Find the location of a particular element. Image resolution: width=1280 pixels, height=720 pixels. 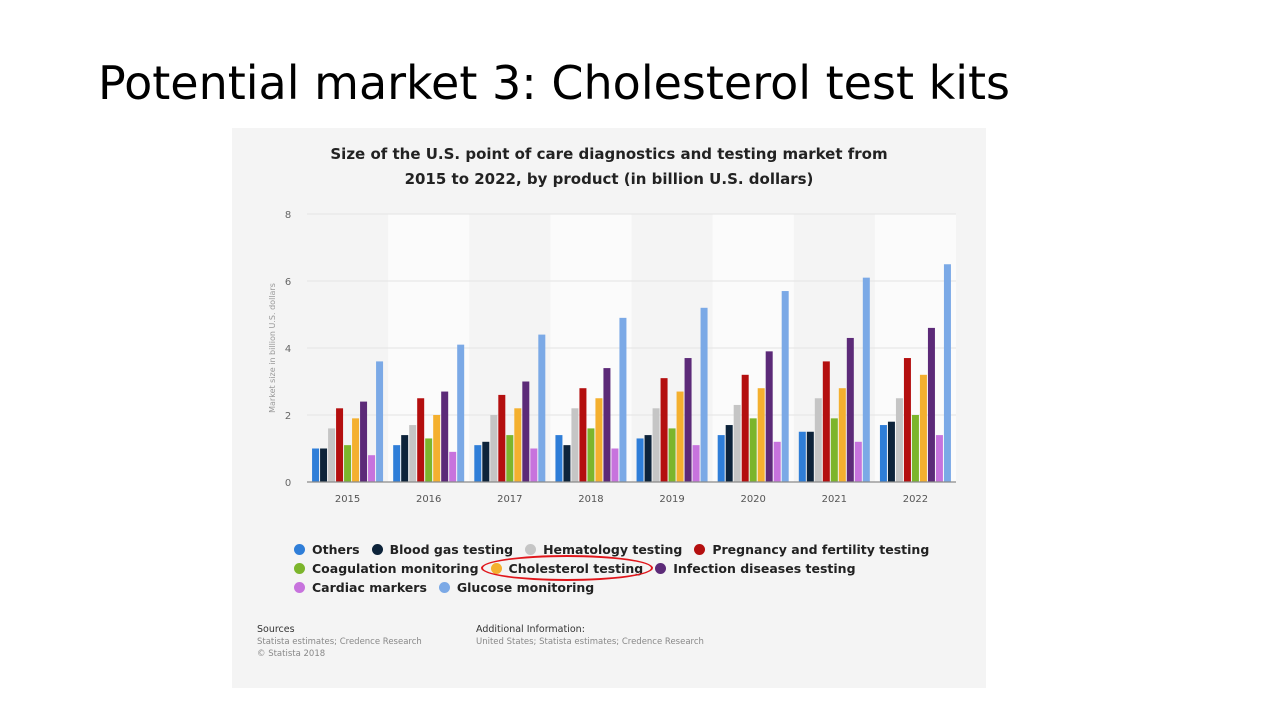

bar-cholesterol-testing-2021 is located at coordinates (842, 435).